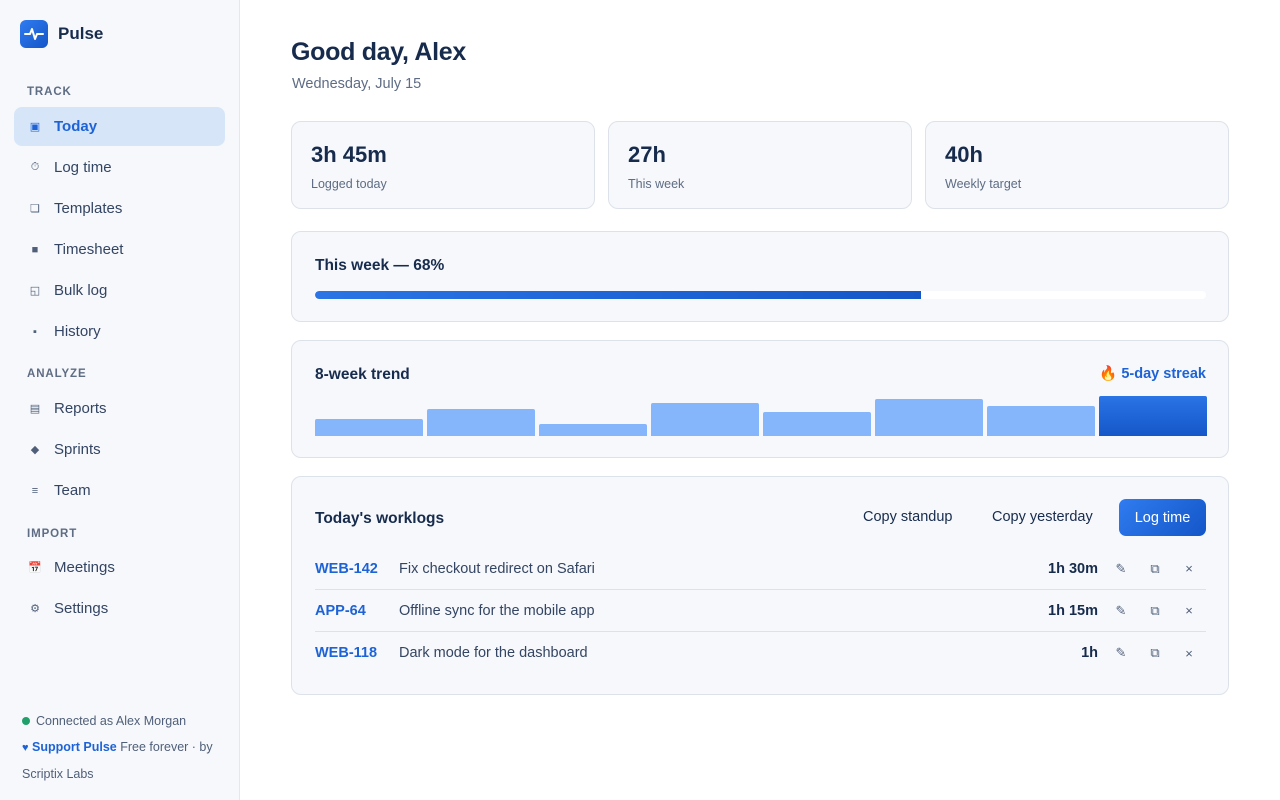 The height and width of the screenshot is (800, 1280). Describe the element at coordinates (349, 184) in the screenshot. I see `stat-label: Logged today` at that location.